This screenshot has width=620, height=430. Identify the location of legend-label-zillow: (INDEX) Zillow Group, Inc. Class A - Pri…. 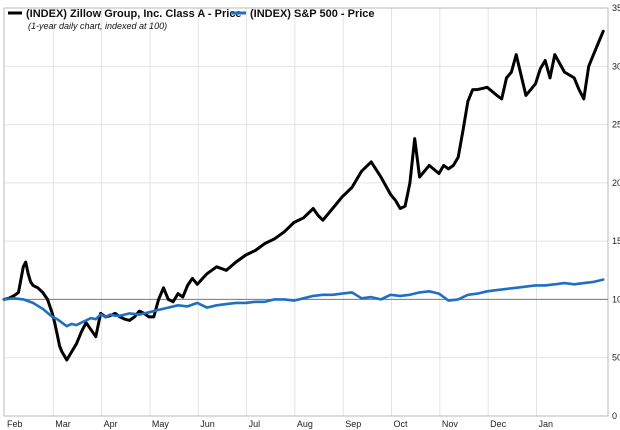
(134, 14).